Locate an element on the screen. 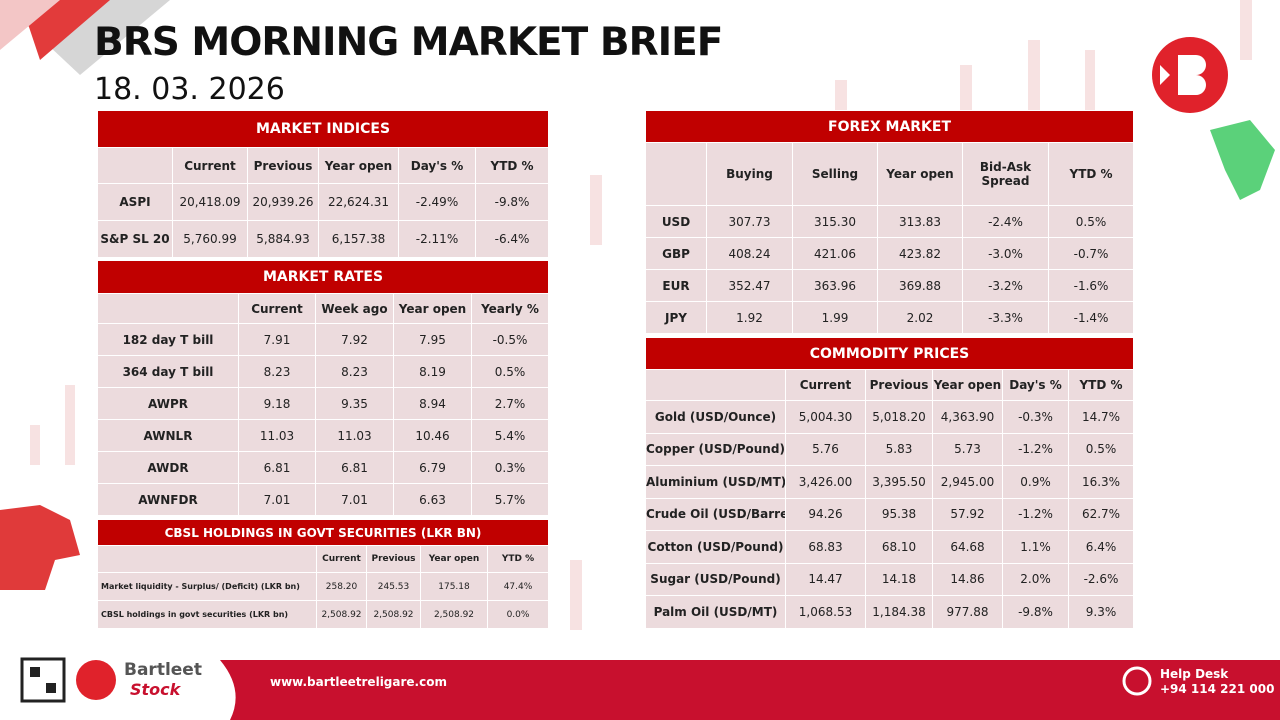 This screenshot has height=720, width=1280. header-row: Current Previous Year open Day's % YTD % is located at coordinates (890, 385).